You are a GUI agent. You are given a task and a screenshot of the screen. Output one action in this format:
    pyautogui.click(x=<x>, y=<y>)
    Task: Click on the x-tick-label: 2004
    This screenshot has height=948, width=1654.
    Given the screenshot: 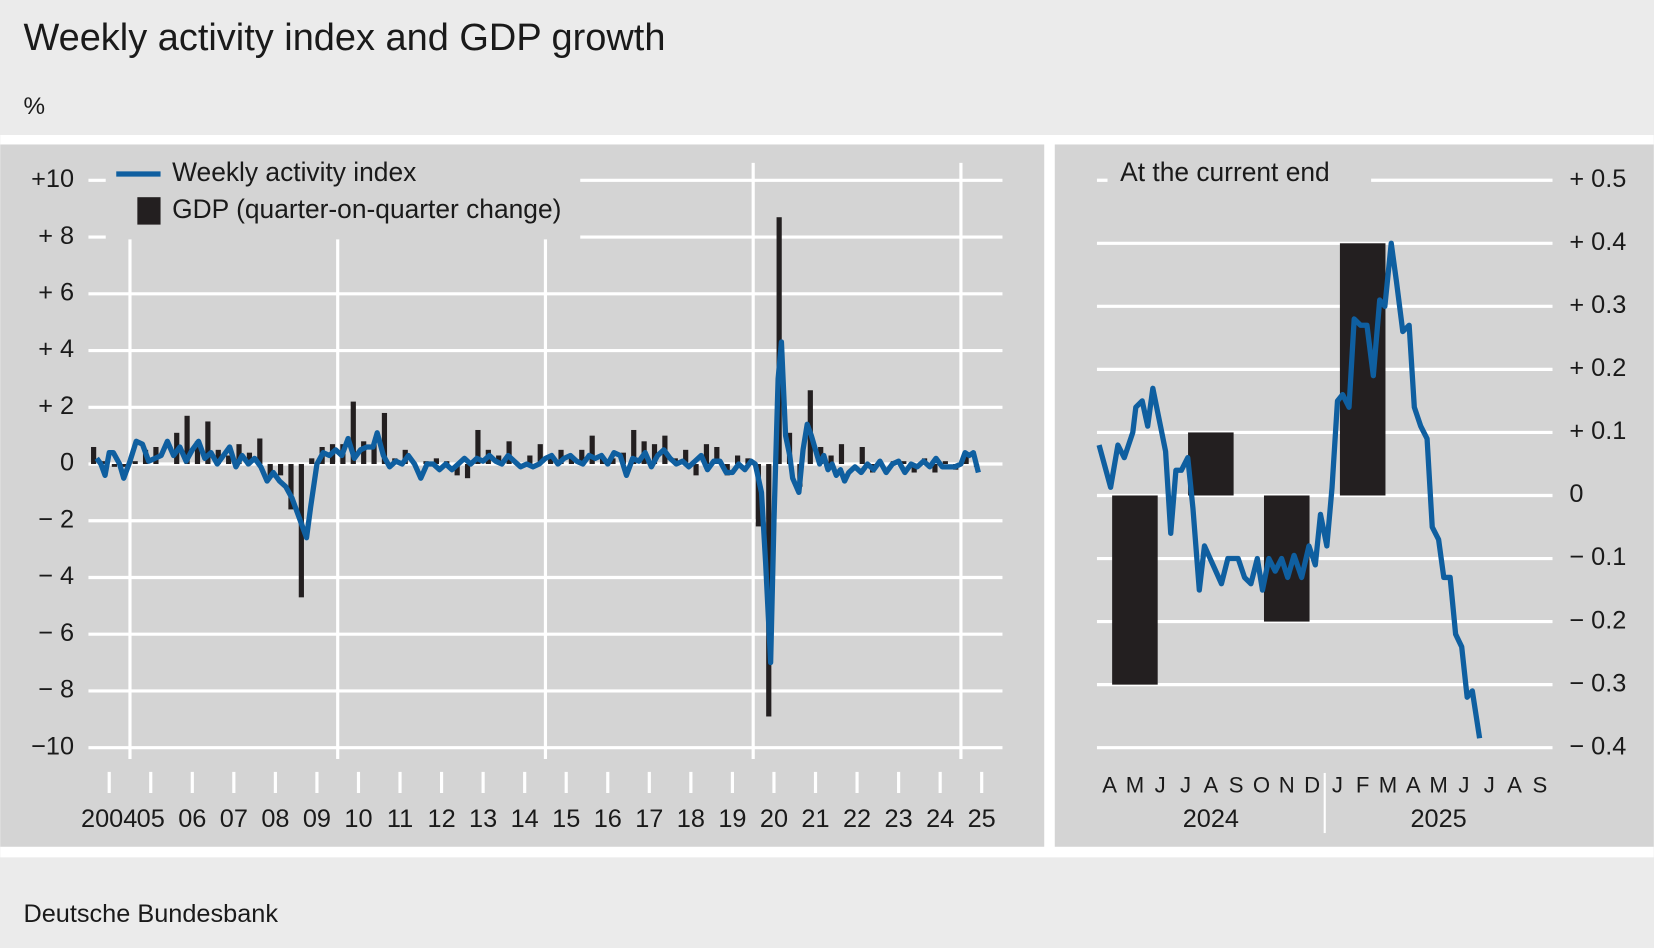 What is the action you would take?
    pyautogui.click(x=109, y=819)
    